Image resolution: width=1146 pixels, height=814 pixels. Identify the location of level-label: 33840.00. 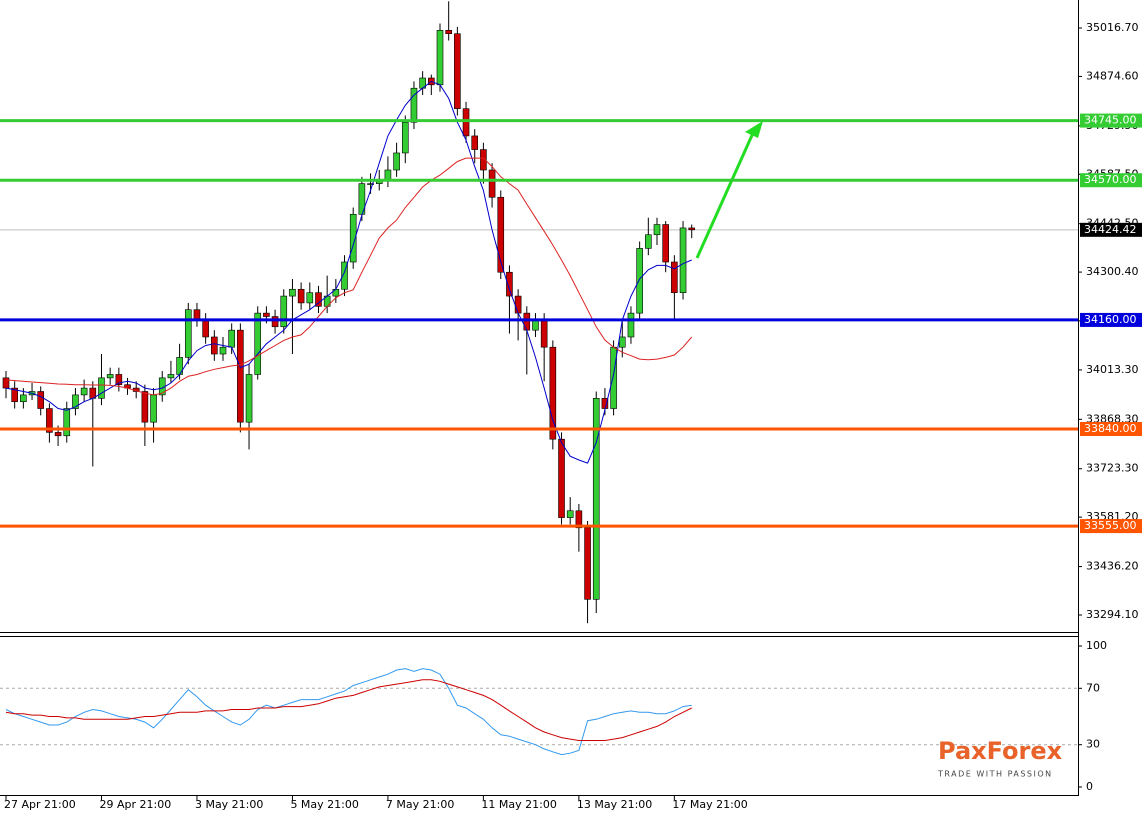
(1110, 428).